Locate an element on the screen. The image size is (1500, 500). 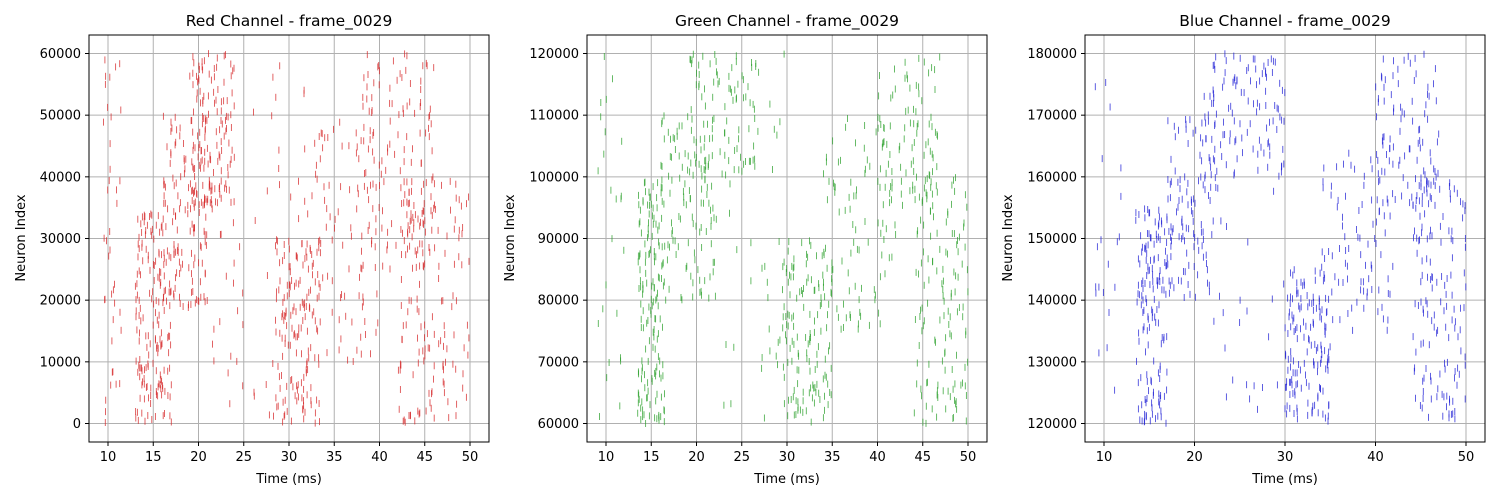
y-tick-label: 170000 is located at coordinates (1052, 116).